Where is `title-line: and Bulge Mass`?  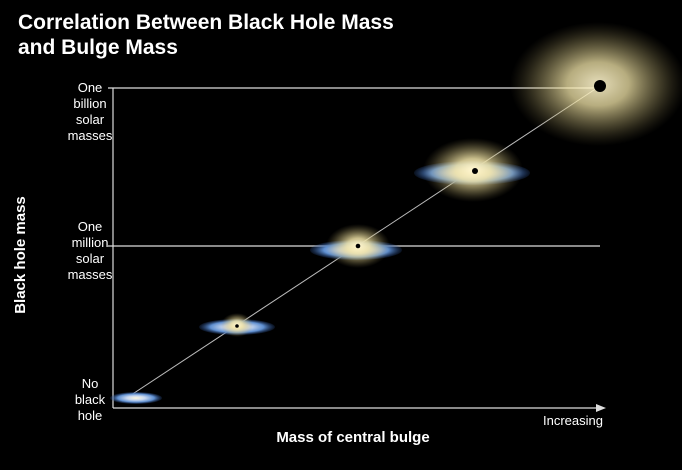 title-line: and Bulge Mass is located at coordinates (98, 47).